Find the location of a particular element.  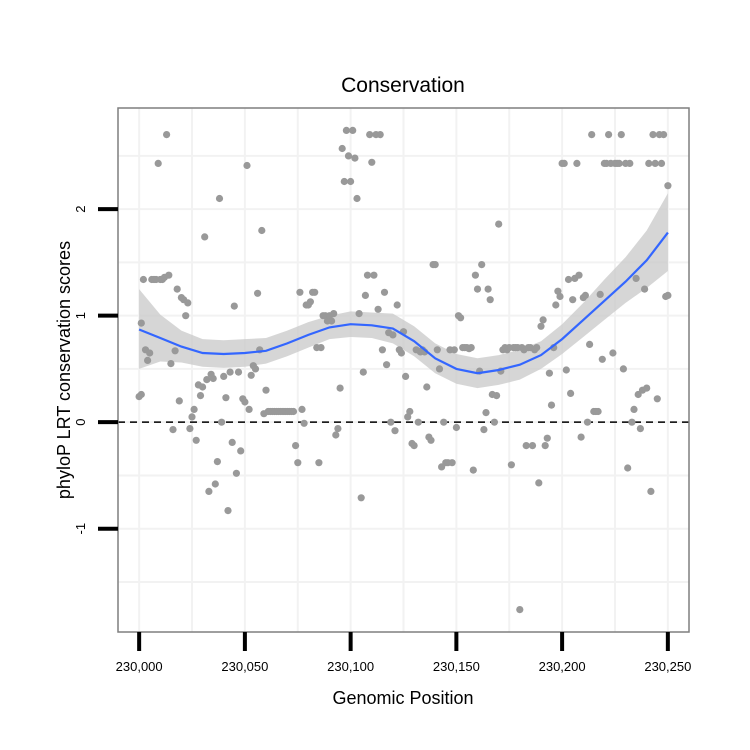

y-axis: -1 0 1 2 is located at coordinates (95, 370).